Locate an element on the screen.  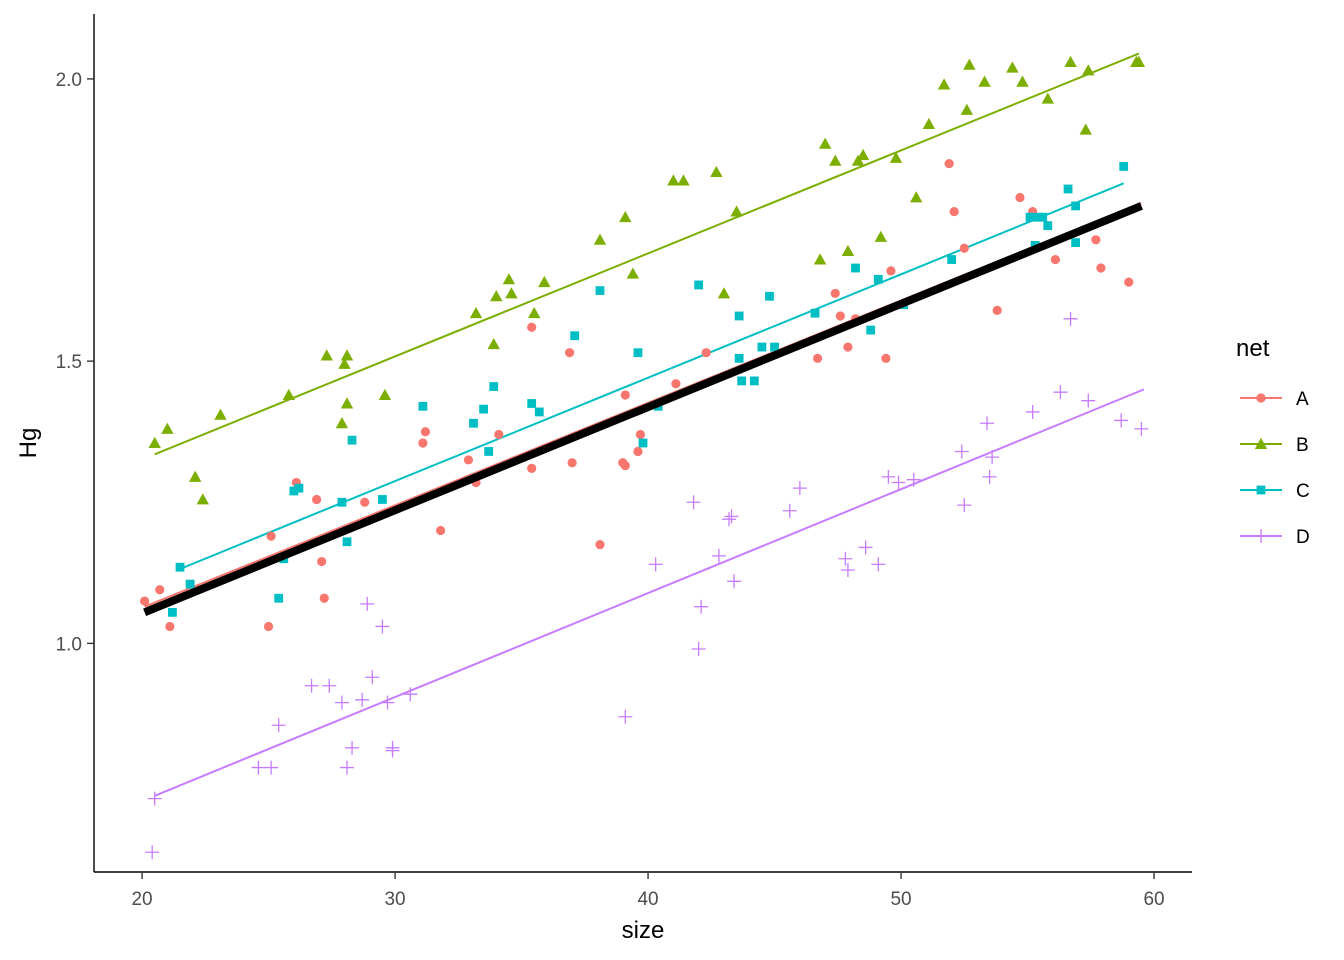
x-axis-title: size is located at coordinates (643, 930).